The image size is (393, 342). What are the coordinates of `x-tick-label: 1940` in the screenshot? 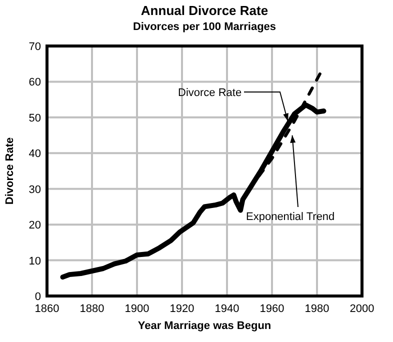 It's located at (227, 309).